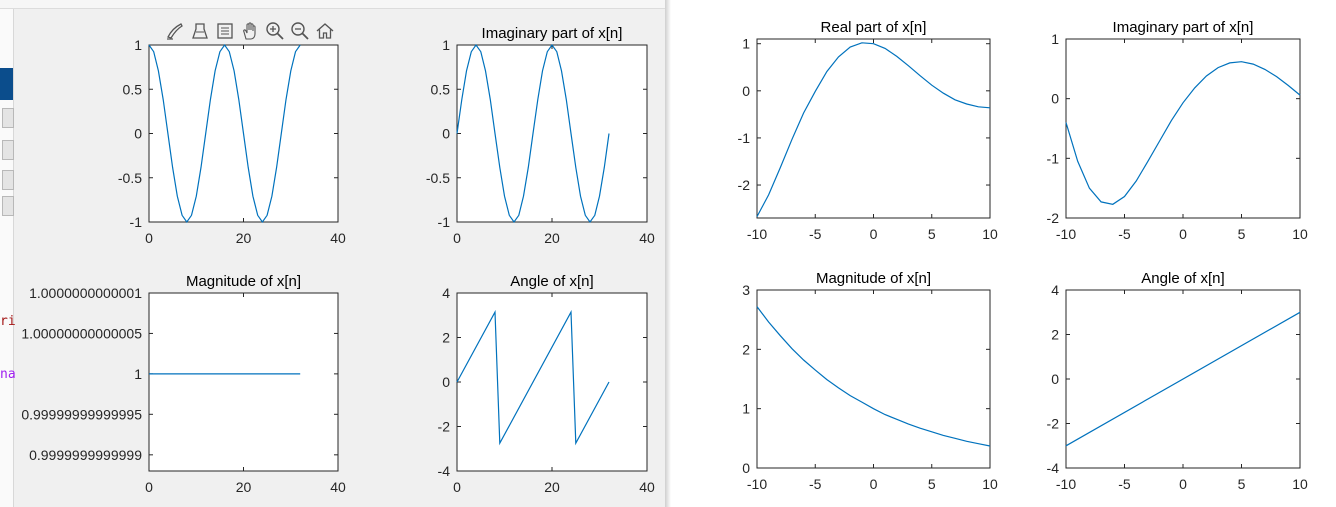  Describe the element at coordinates (250, 31) in the screenshot. I see `pan-hand-icon` at that location.